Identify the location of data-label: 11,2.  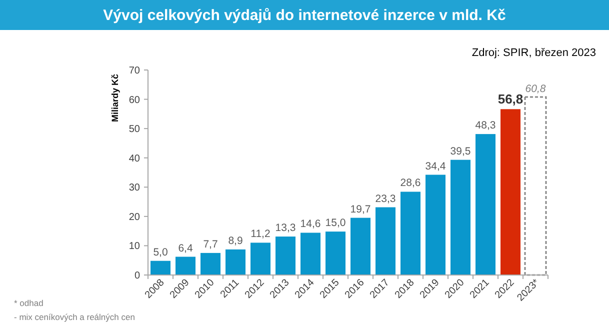
(260, 234).